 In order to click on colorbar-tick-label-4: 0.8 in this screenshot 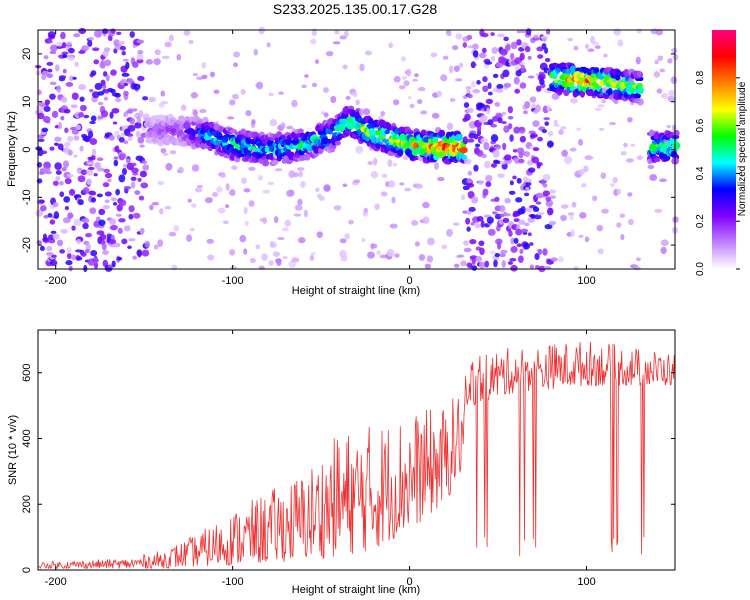, I will do `click(700, 77)`.